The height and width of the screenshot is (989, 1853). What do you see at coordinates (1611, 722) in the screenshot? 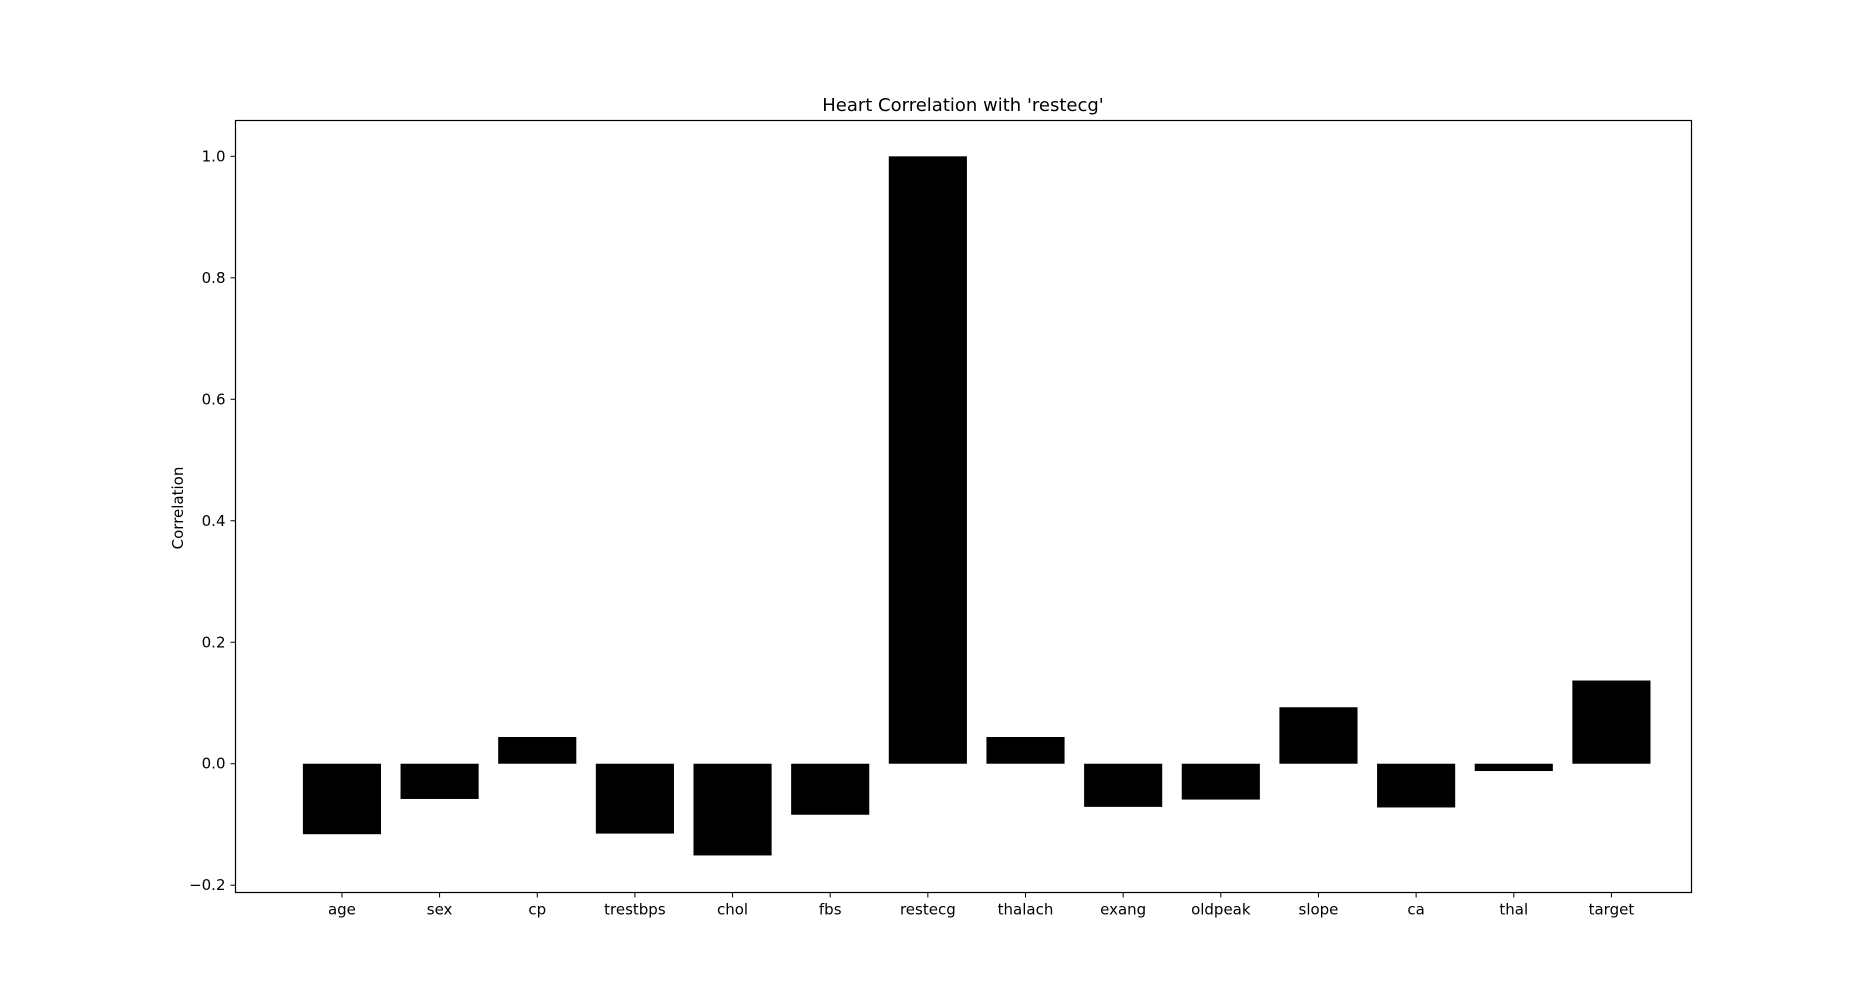
I see `bar-target` at bounding box center [1611, 722].